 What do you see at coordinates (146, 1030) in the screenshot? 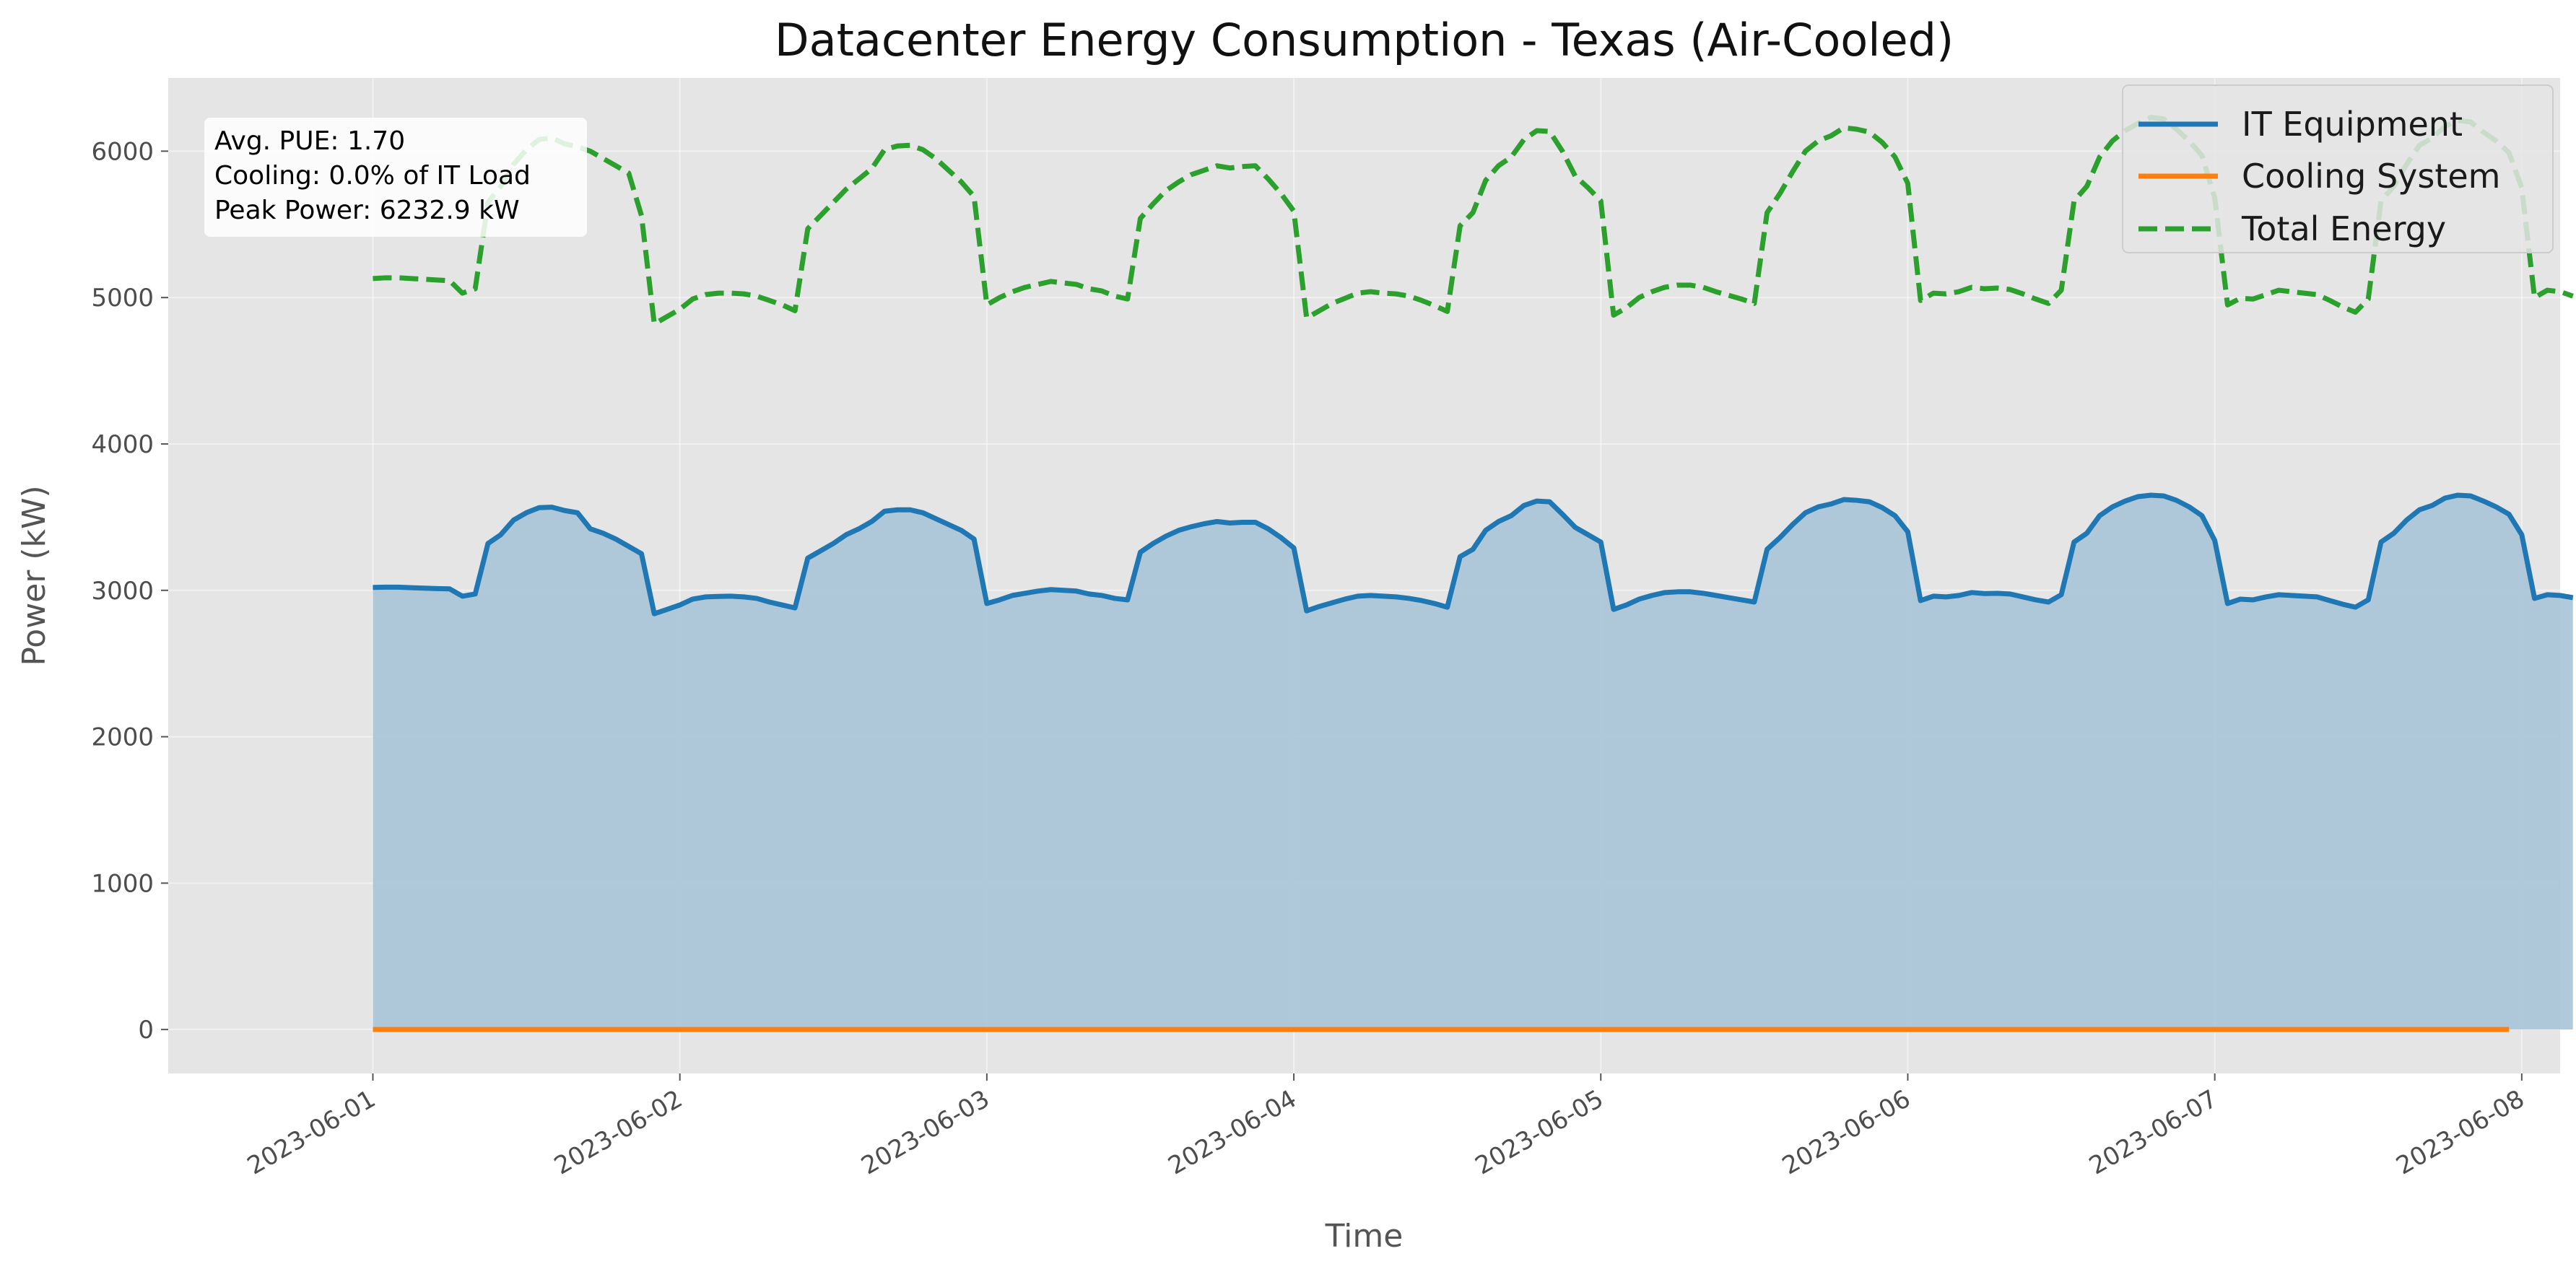
I see `y-tick-label: 0` at bounding box center [146, 1030].